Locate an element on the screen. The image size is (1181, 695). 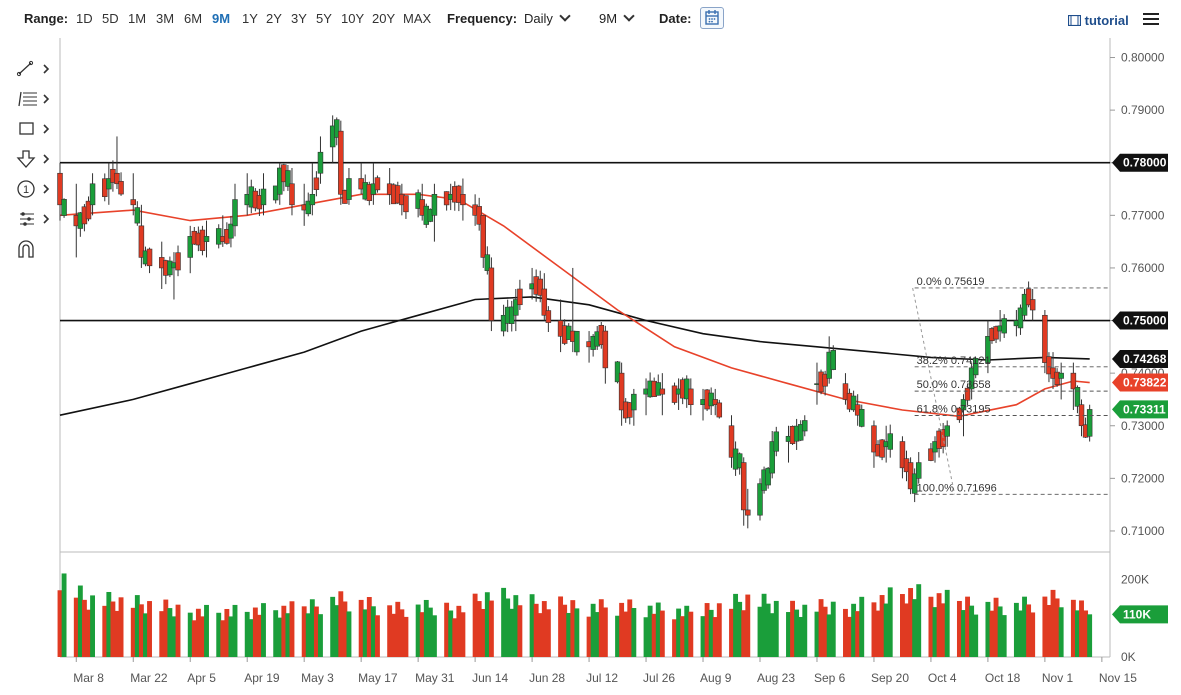
calendar-icon is located at coordinates (712, 17).